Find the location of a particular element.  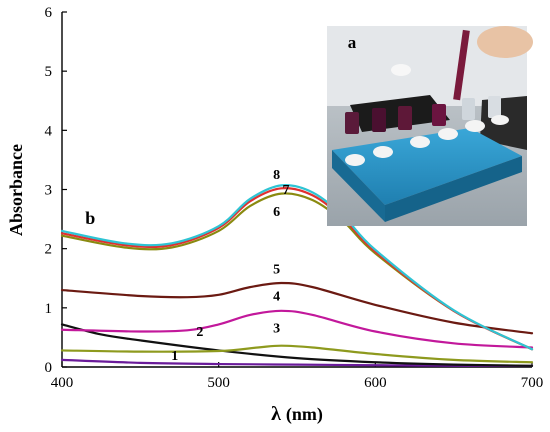

inset-pipette is located at coordinates (461, 65).